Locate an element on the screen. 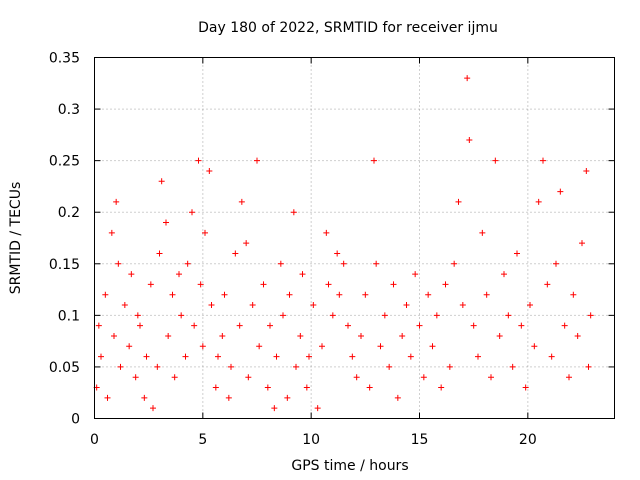  y-tick-label: 0 is located at coordinates (75, 420).